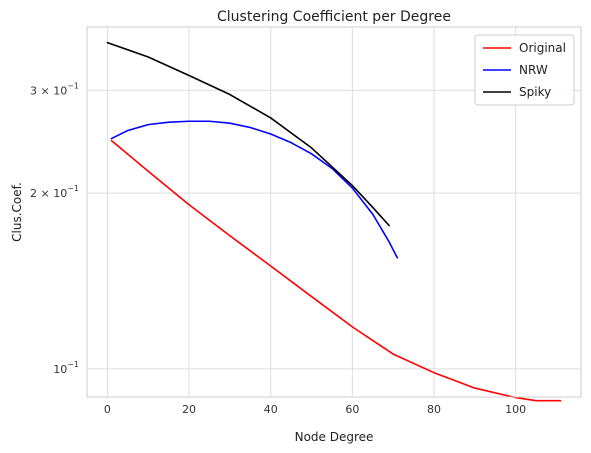 This screenshot has width=591, height=453. I want to click on legend: Original NRW Spiky, so click(524, 70).